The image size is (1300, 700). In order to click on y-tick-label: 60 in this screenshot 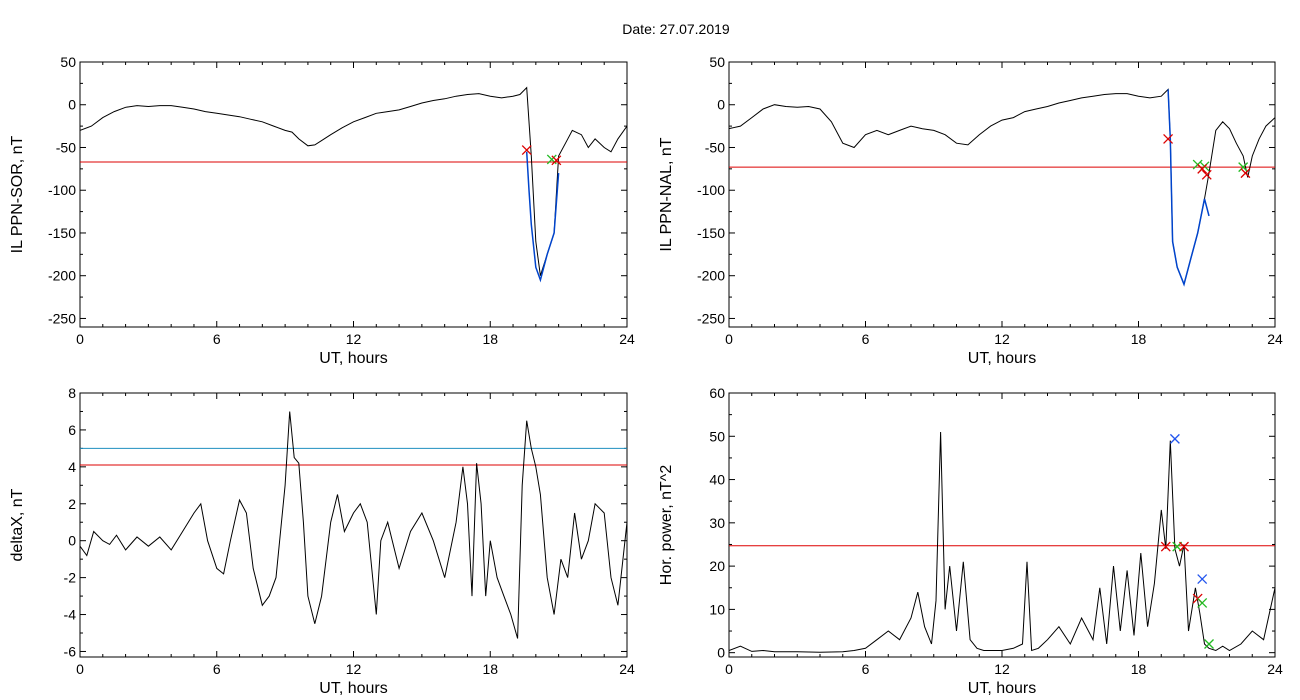, I will do `click(717, 393)`.